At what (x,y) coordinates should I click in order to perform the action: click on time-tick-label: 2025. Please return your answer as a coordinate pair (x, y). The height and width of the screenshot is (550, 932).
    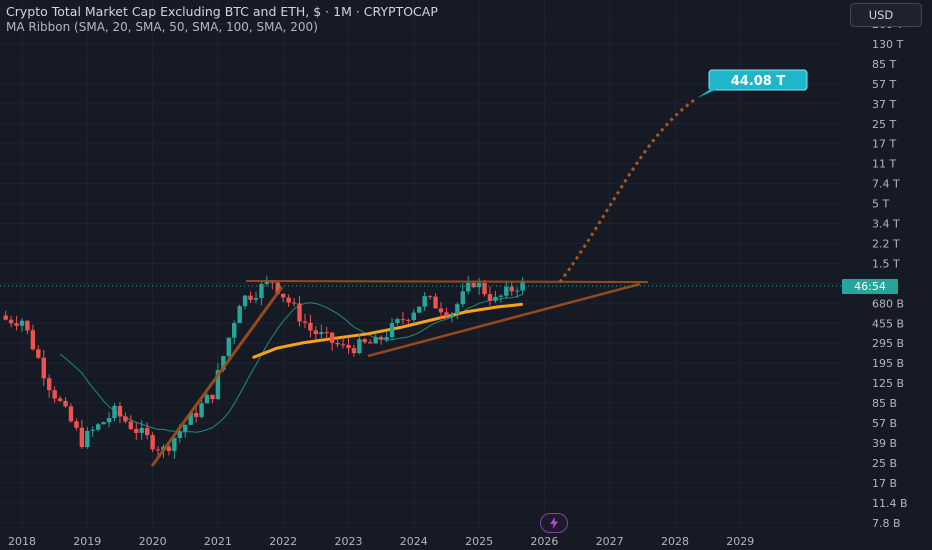
    Looking at the image, I should click on (479, 541).